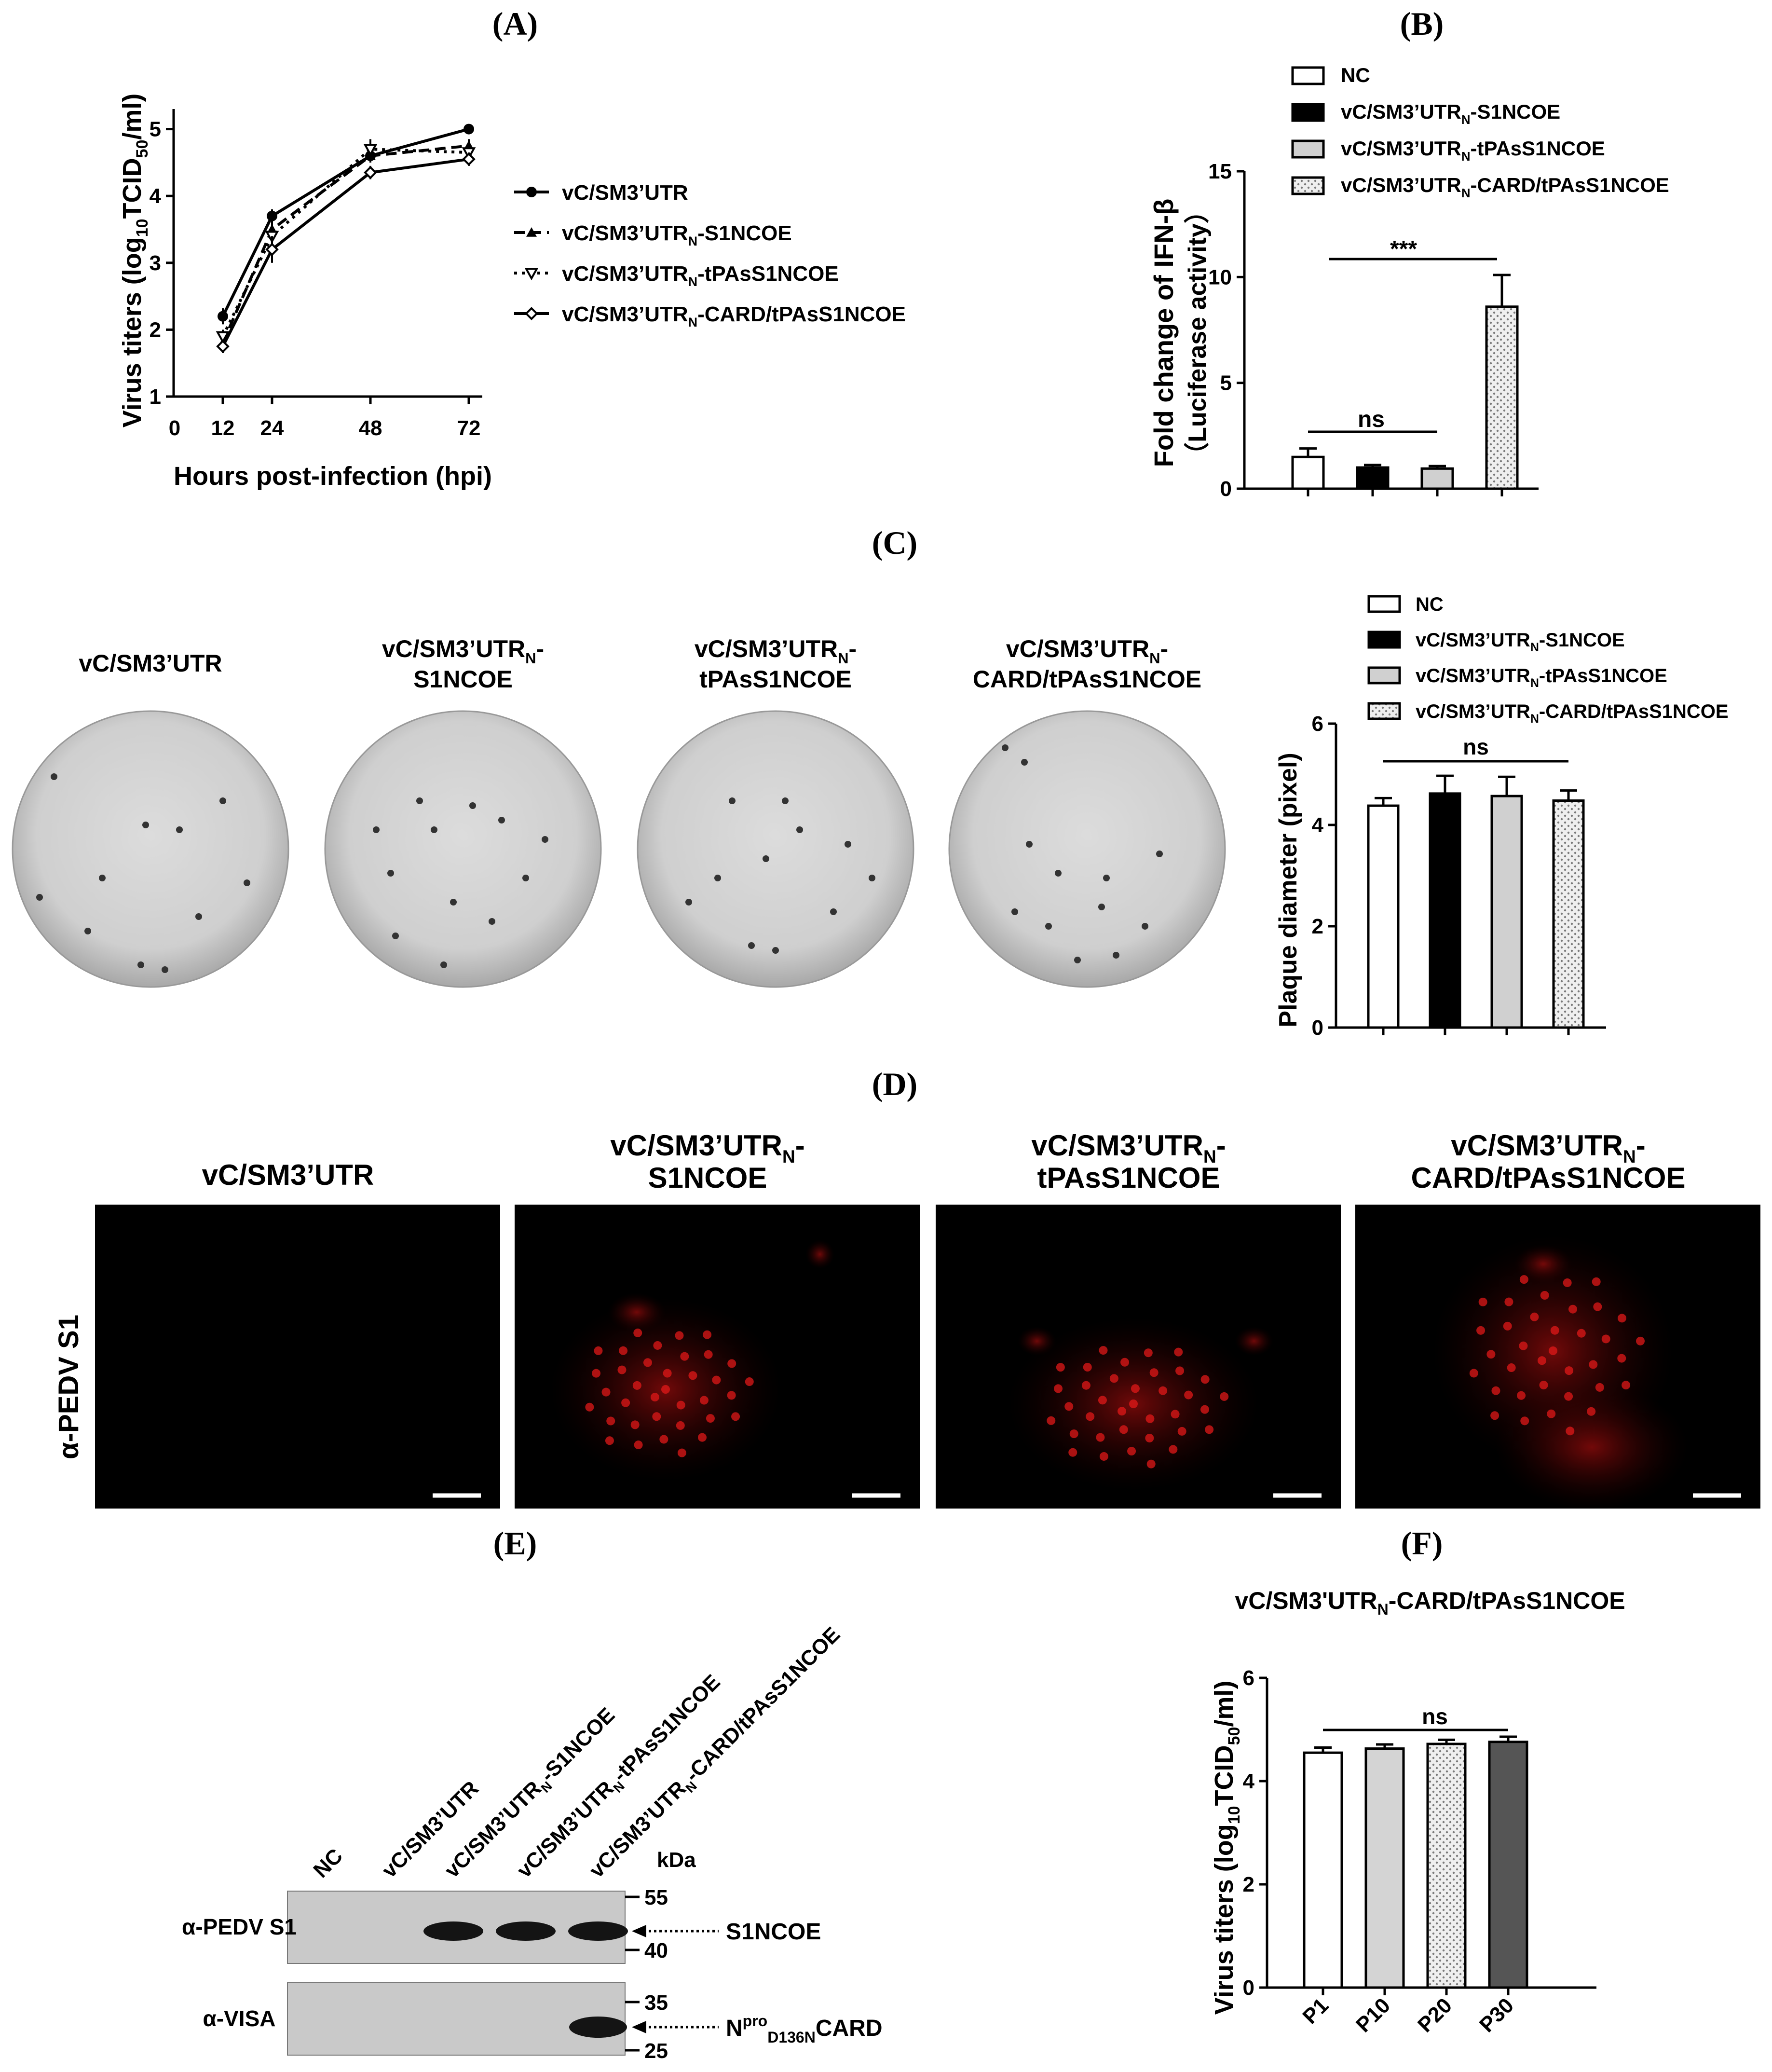 Image resolution: width=1772 pixels, height=2072 pixels. What do you see at coordinates (1128, 1178) in the screenshot?
I see `d-image-title-line2: tPAsS1NCOE` at bounding box center [1128, 1178].